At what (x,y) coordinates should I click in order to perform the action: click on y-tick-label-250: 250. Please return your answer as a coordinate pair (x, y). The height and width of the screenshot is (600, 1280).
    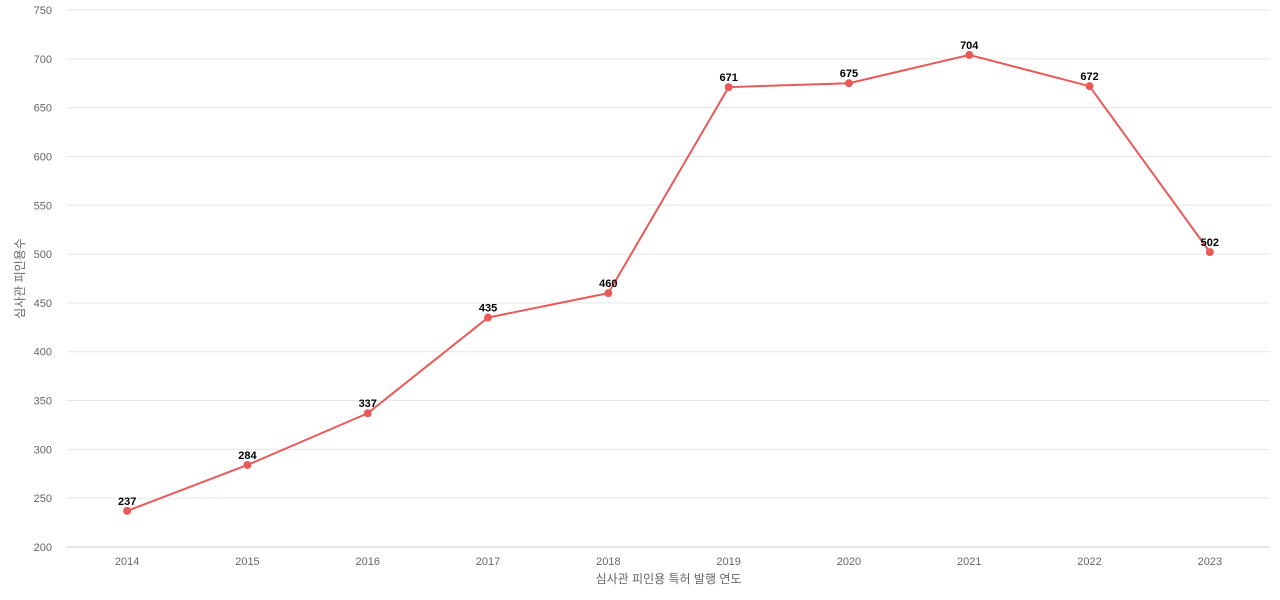
    Looking at the image, I should click on (43, 499).